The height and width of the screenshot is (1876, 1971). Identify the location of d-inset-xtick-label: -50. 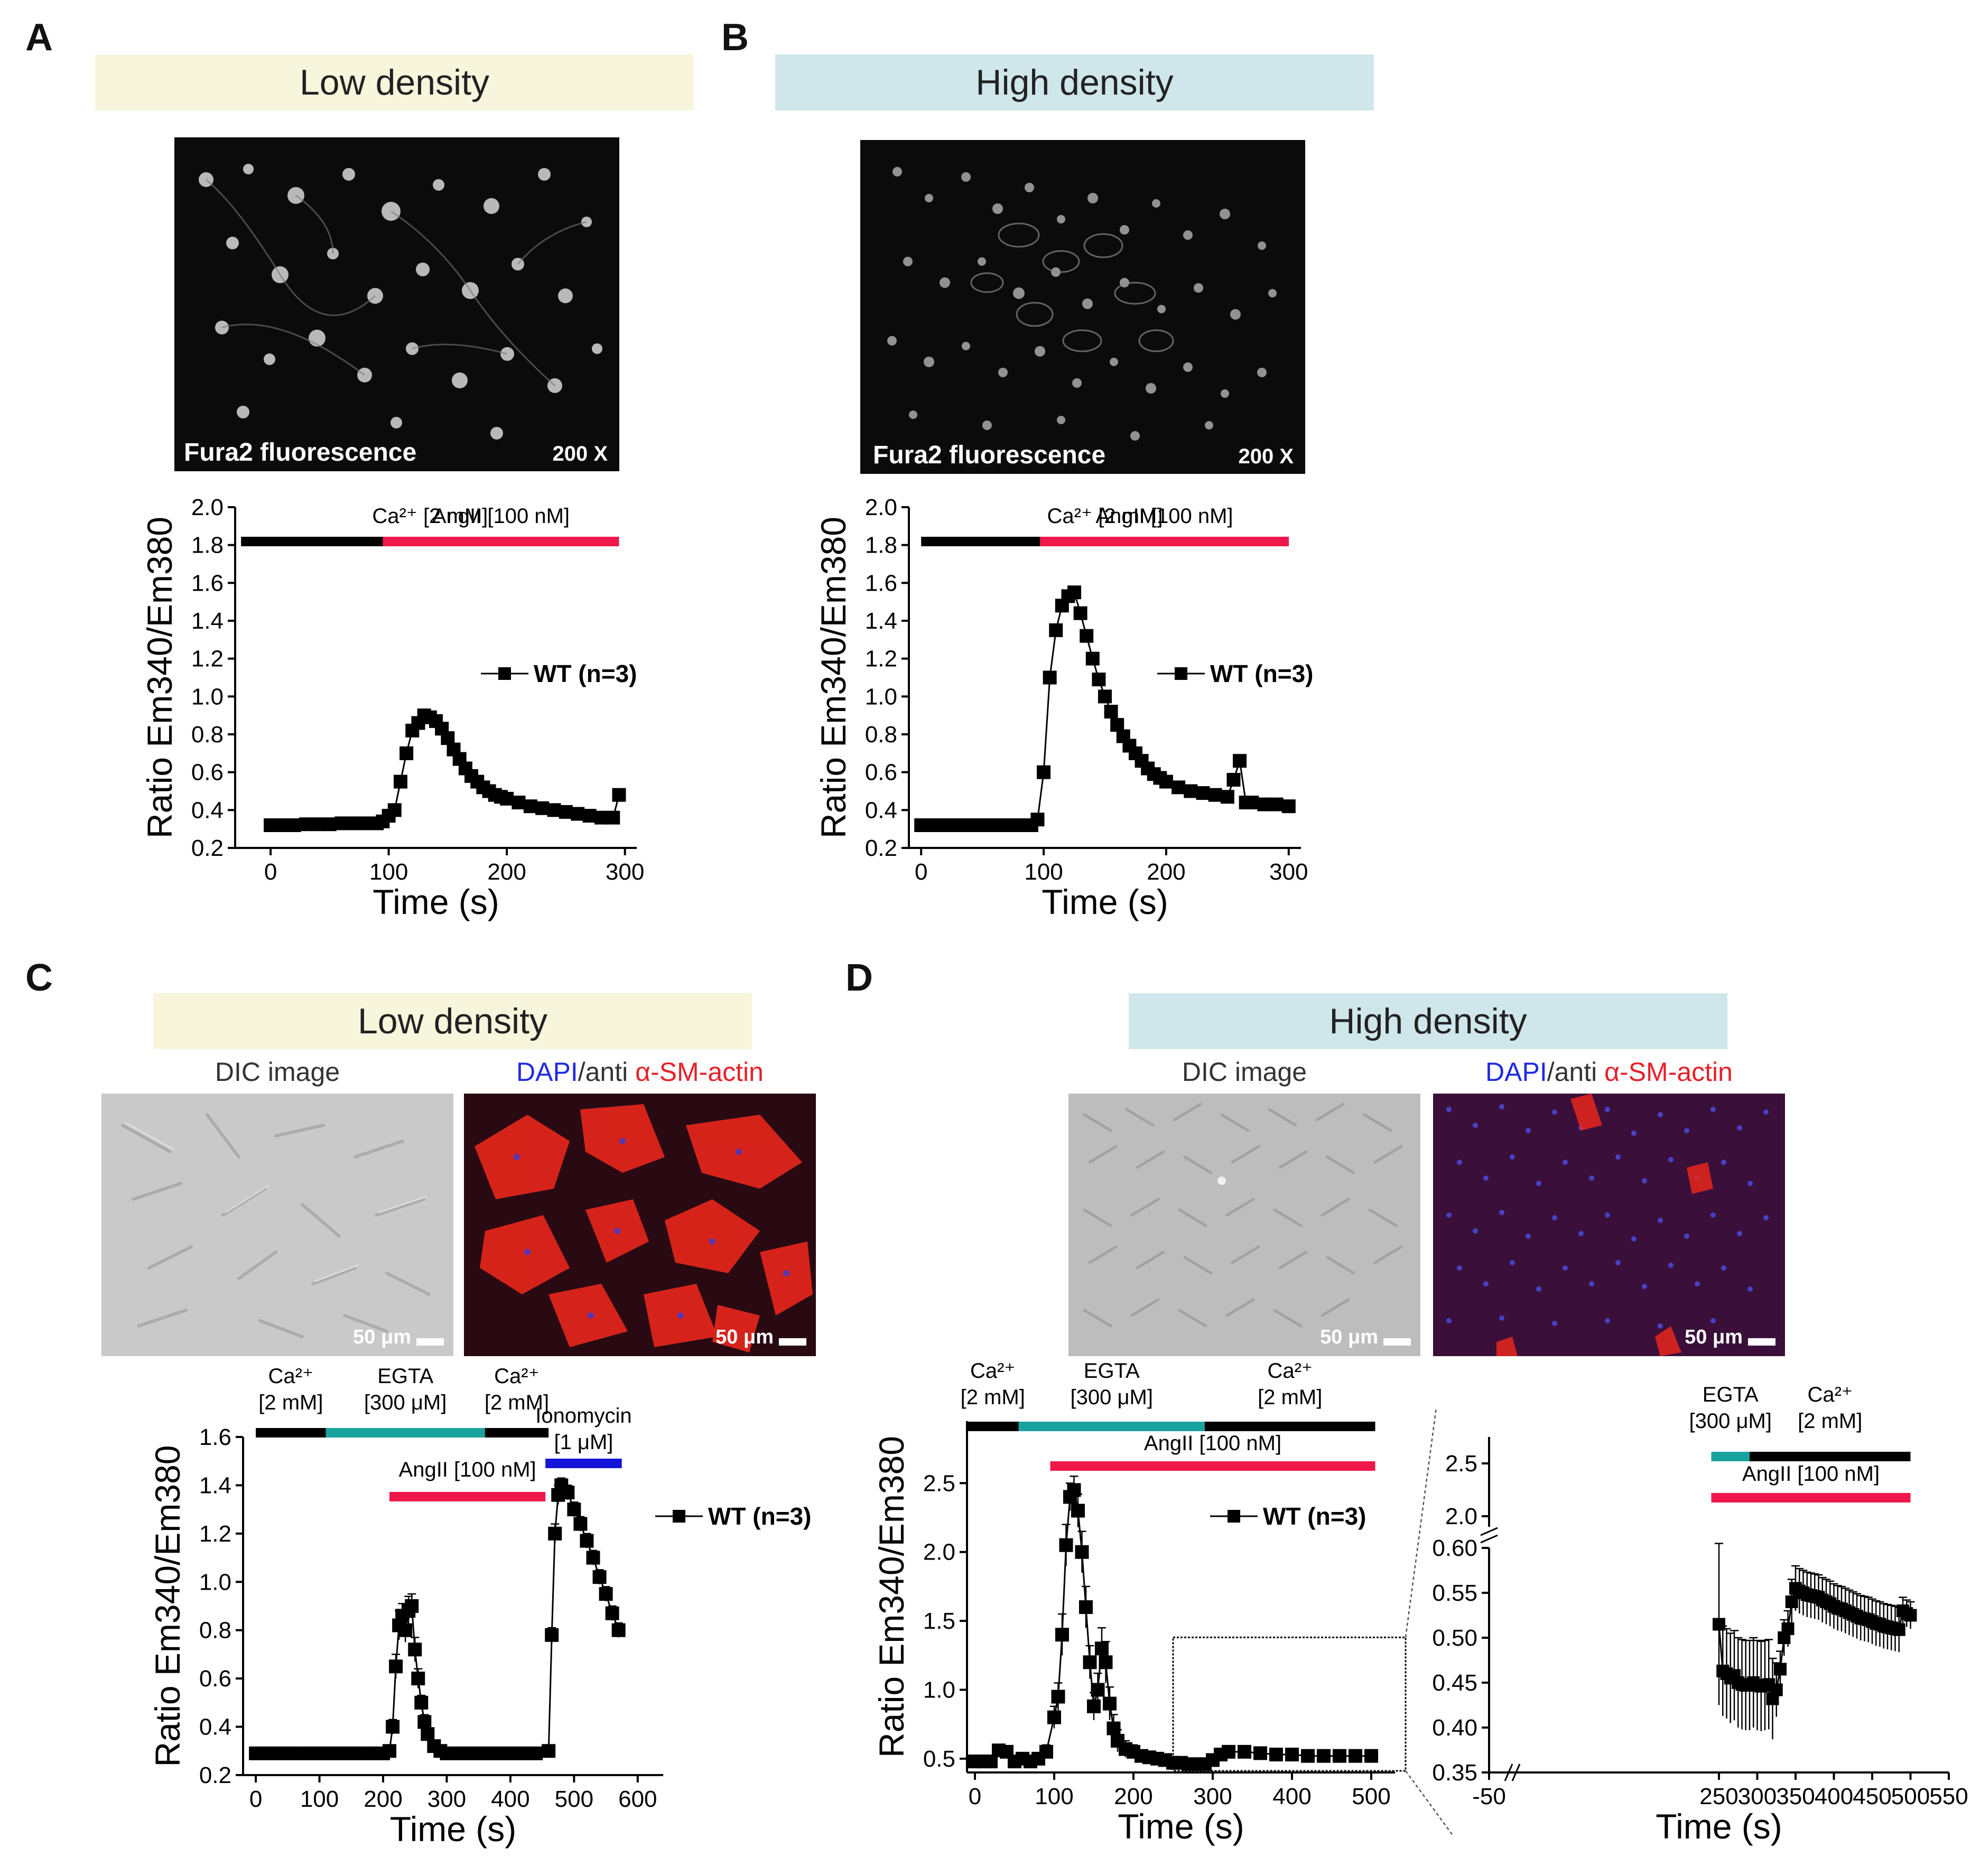
(1489, 1796).